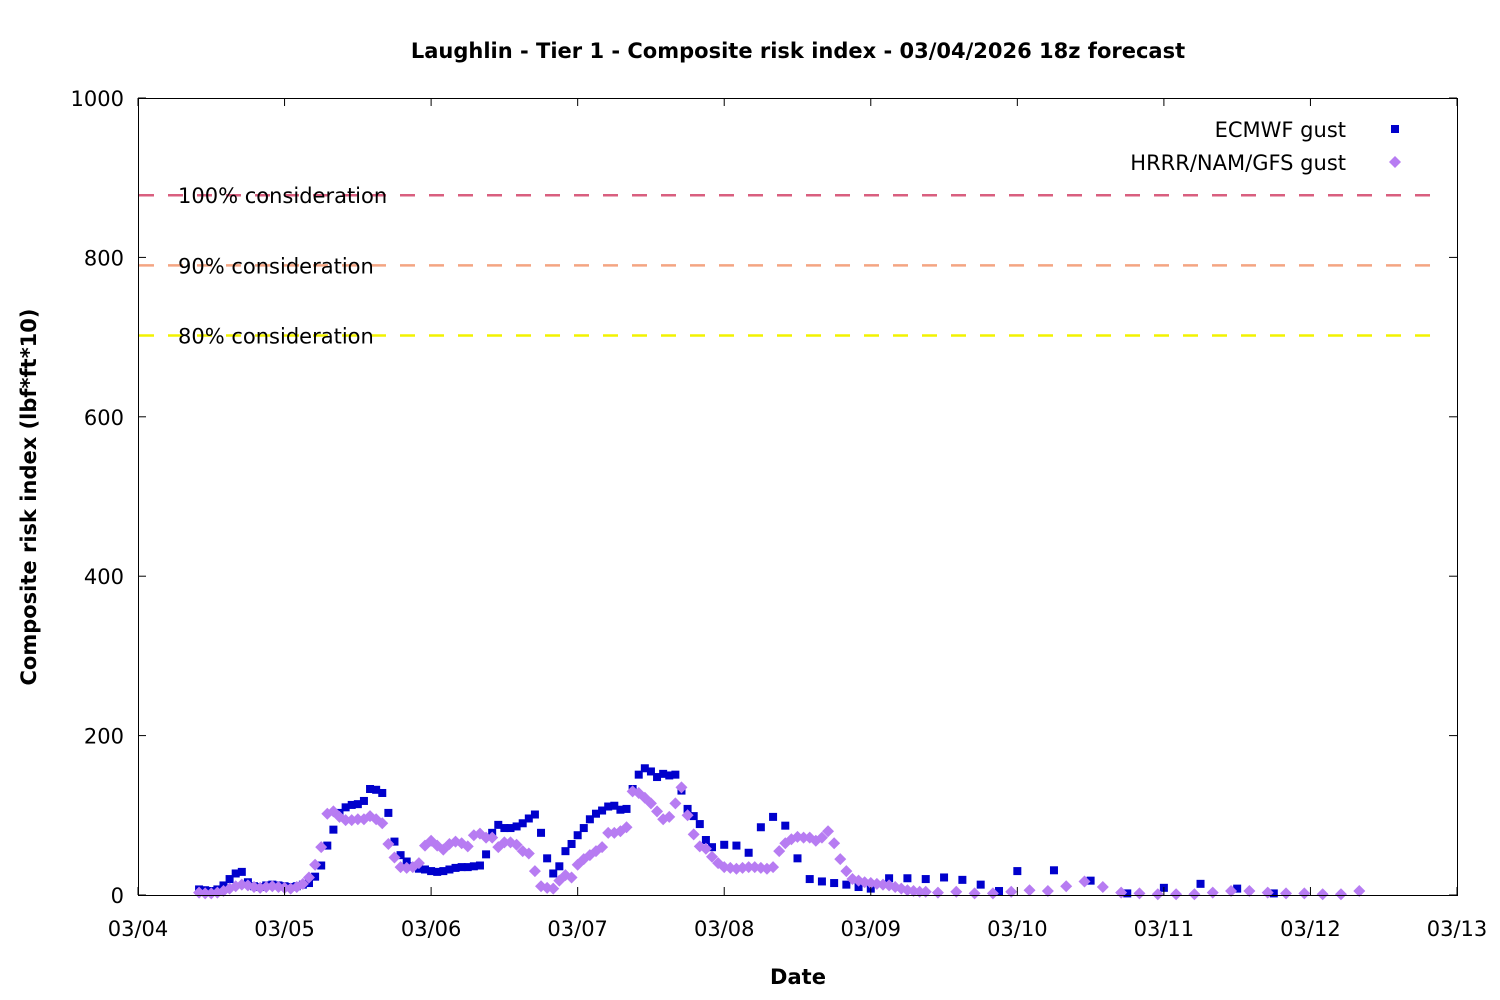  Describe the element at coordinates (1280, 130) in the screenshot. I see `legend-label: ECMWF gust` at that location.